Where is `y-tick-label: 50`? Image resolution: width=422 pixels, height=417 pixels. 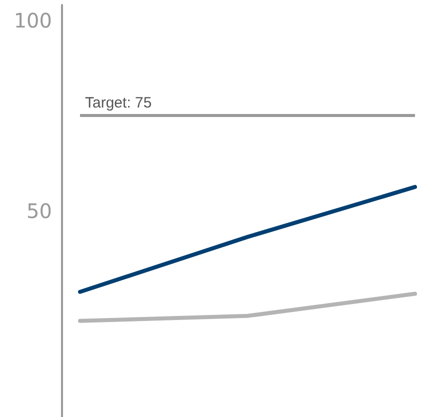 y-tick-label: 50 is located at coordinates (39, 211).